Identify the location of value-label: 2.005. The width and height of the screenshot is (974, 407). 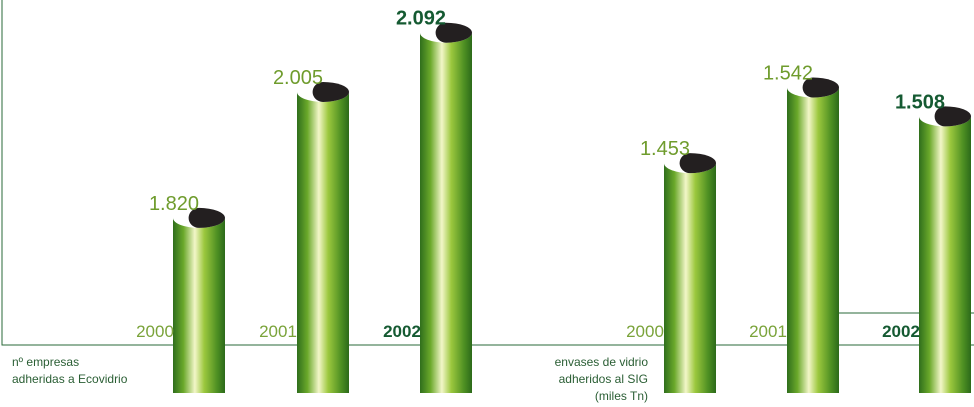
(298, 78).